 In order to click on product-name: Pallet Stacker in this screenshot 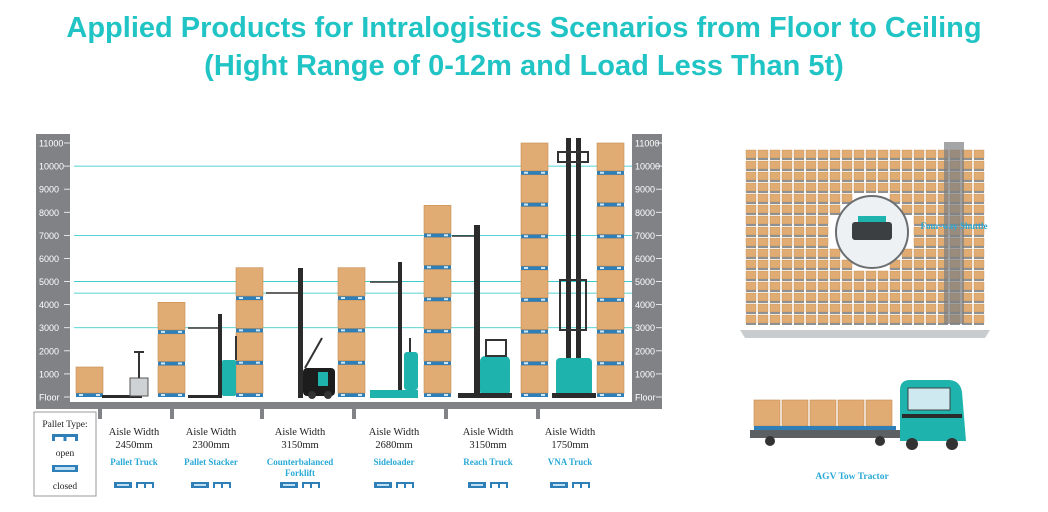, I will do `click(211, 462)`.